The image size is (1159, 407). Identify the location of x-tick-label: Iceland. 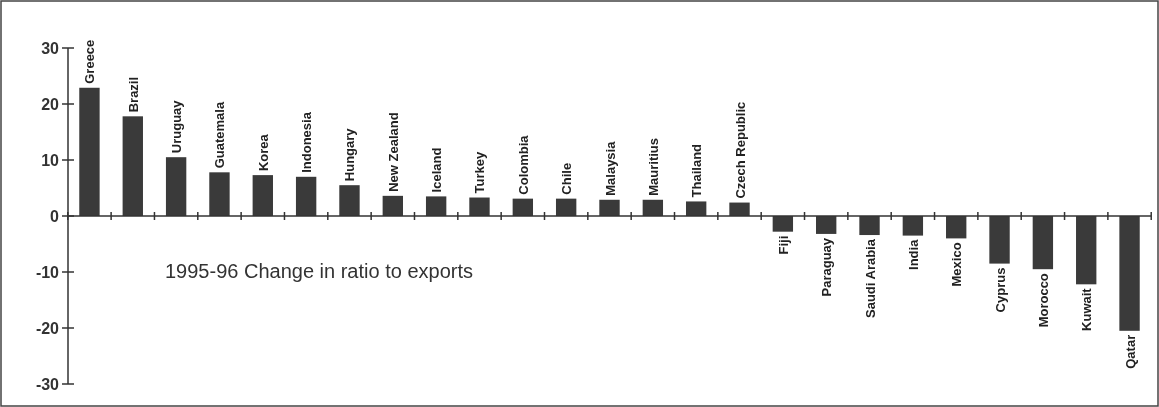
(437, 170).